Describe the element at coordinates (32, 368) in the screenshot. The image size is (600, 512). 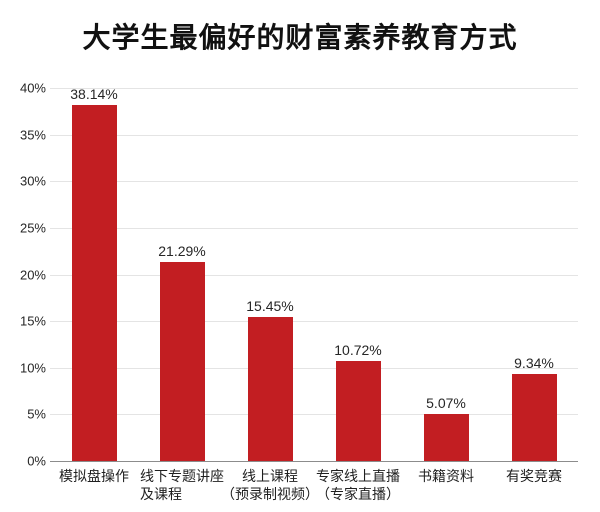
I see `y-tick-label: 10%` at that location.